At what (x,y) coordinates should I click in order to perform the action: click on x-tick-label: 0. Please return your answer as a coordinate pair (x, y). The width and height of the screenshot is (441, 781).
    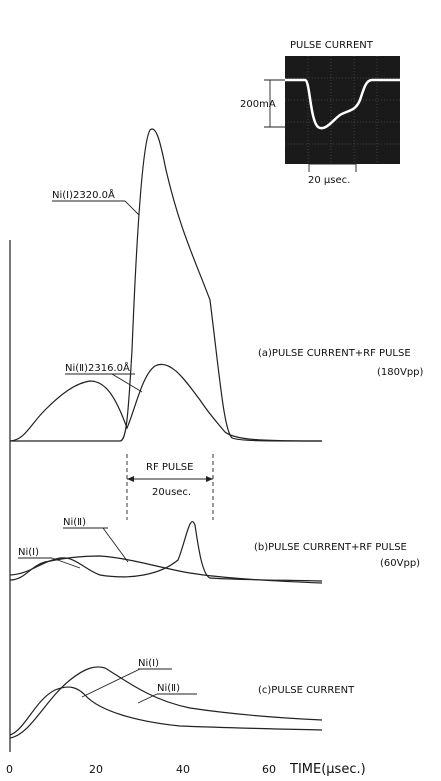
    Looking at the image, I should click on (9, 769).